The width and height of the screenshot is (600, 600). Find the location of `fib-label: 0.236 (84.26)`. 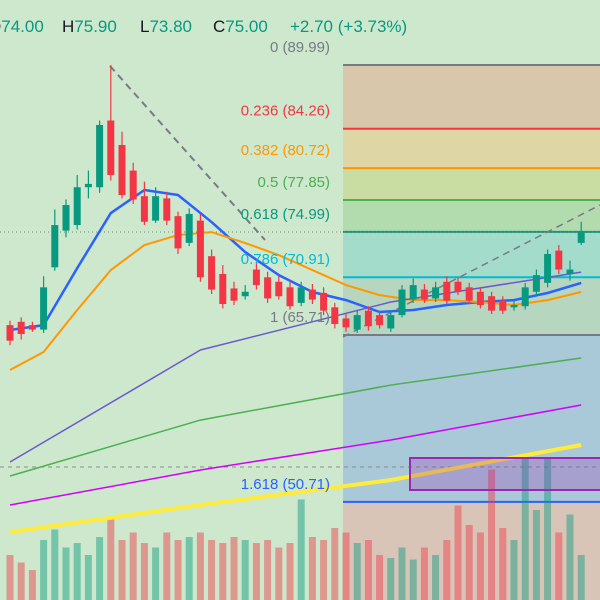

fib-label: 0.236 (84.26) is located at coordinates (285, 111).